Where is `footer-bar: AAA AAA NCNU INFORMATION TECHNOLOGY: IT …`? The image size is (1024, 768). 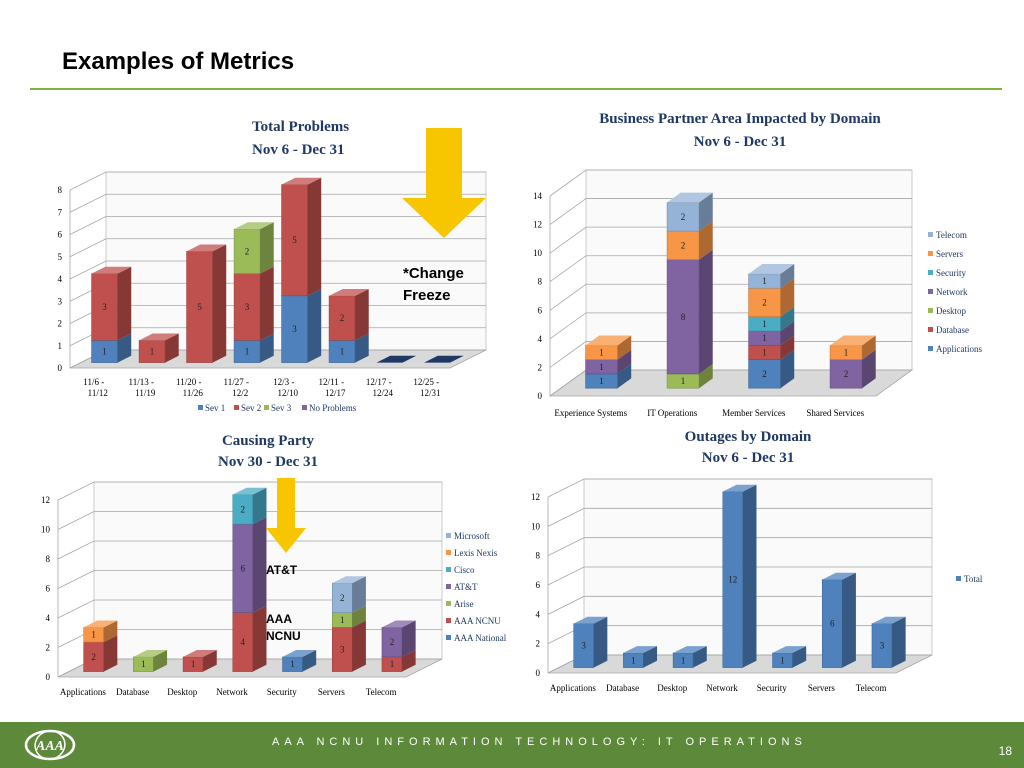 footer-bar: AAA AAA NCNU INFORMATION TECHNOLOGY: IT … is located at coordinates (512, 745).